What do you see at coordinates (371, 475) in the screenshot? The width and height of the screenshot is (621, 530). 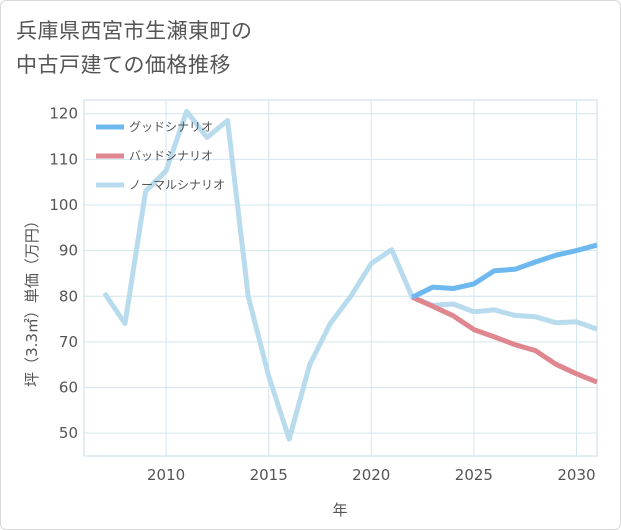 I see `x-tick-label: 2020` at bounding box center [371, 475].